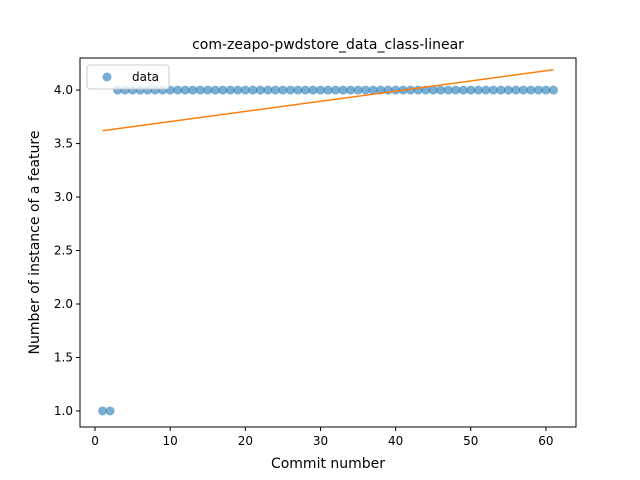 Image resolution: width=640 pixels, height=480 pixels. I want to click on legend: data, so click(128, 77).